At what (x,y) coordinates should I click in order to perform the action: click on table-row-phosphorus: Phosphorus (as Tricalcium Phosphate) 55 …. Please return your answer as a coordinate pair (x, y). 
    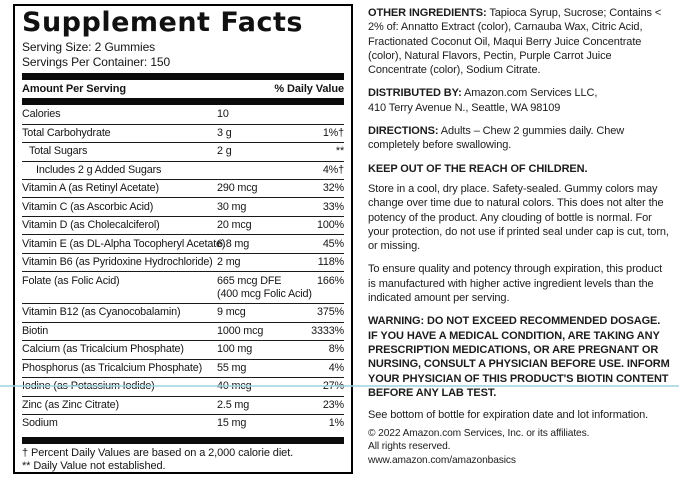
    Looking at the image, I should click on (183, 369).